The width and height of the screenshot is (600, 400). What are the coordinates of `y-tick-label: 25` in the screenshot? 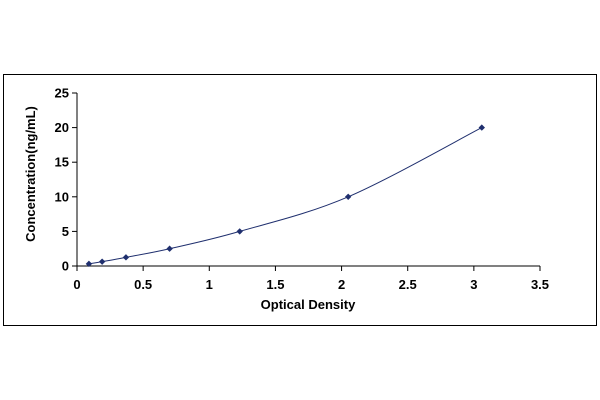 It's located at (62, 93).